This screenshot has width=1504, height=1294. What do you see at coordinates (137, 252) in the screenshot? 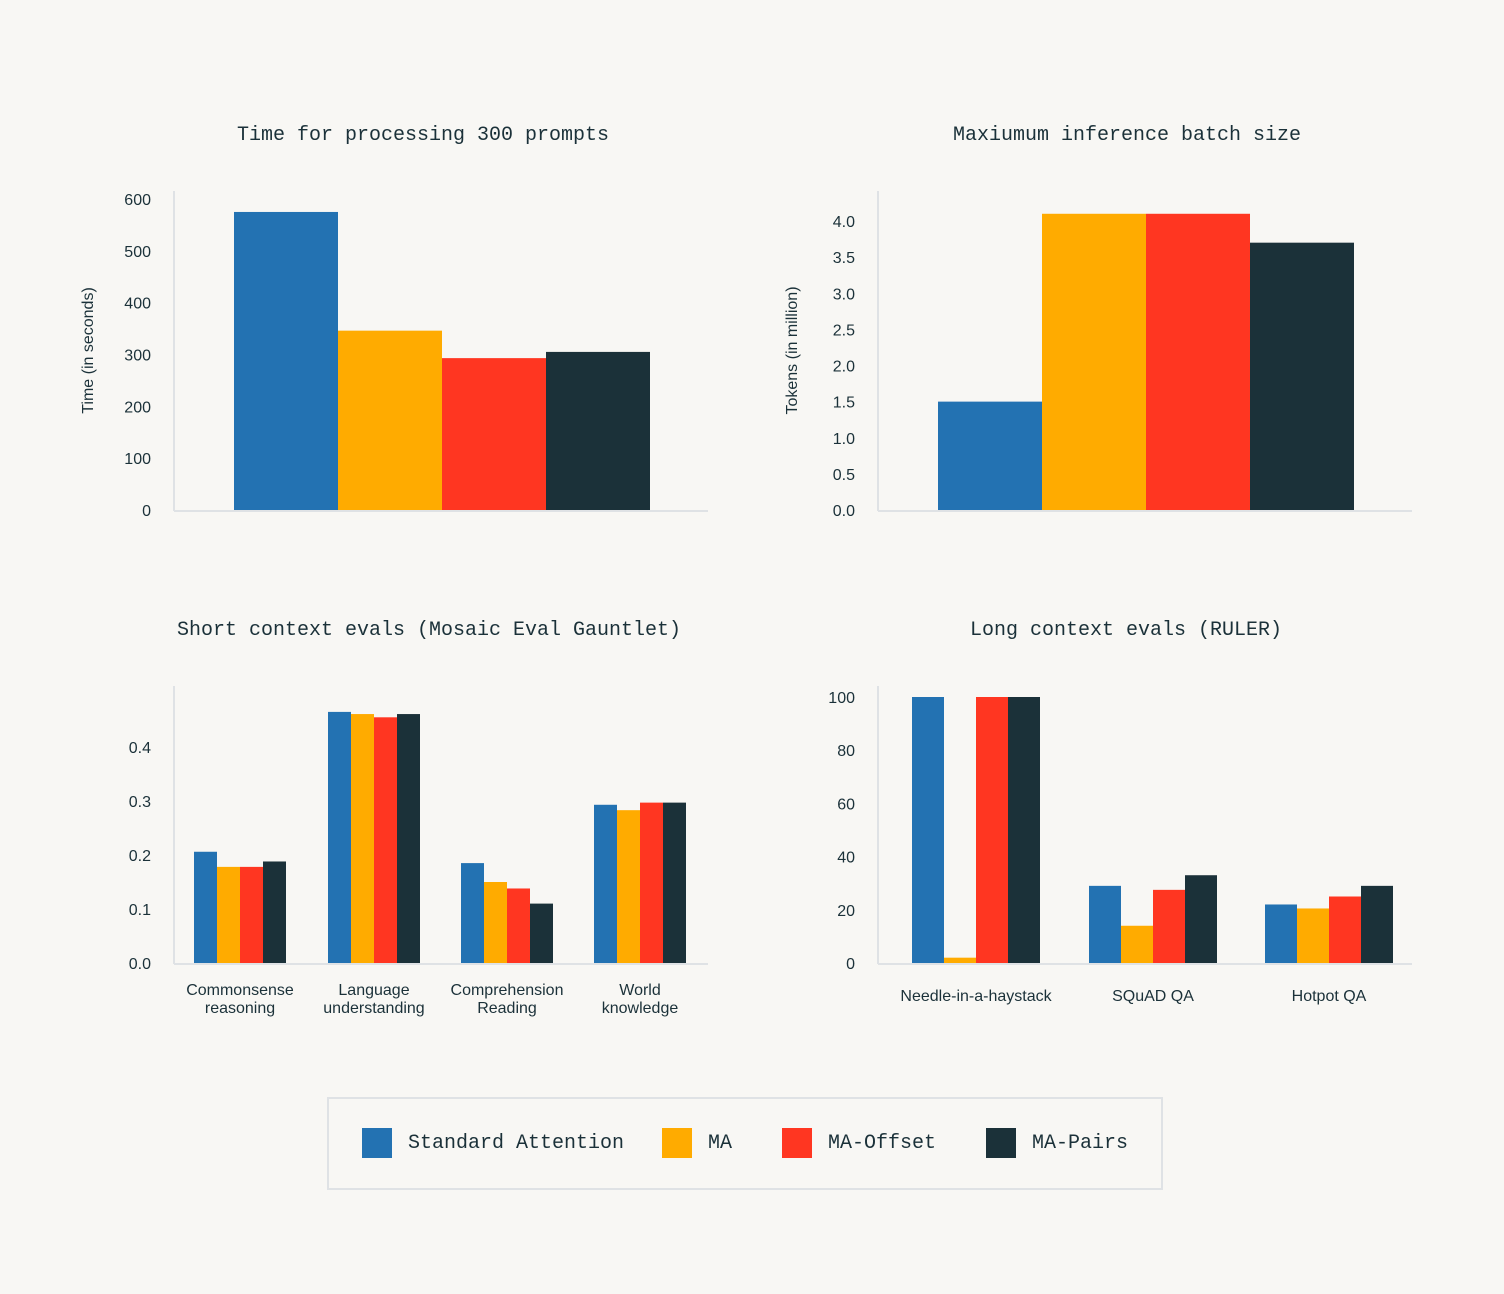
I see `y-tick-label: 500` at bounding box center [137, 252].